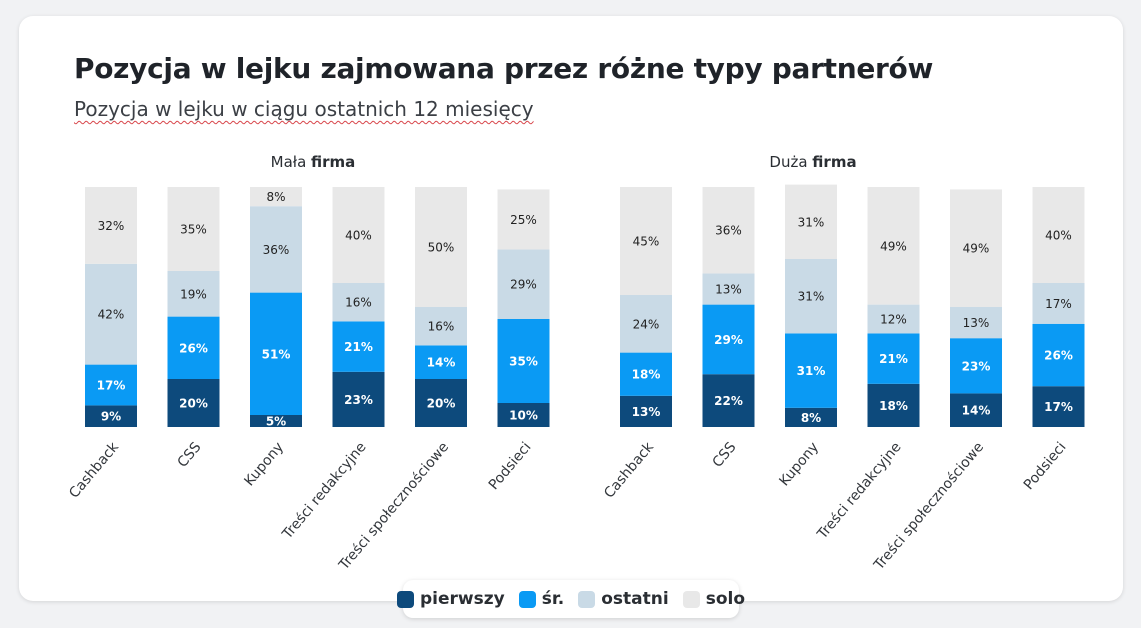 This screenshot has height=628, width=1141. What do you see at coordinates (587, 599) in the screenshot?
I see `legend-swatch-ostatni` at bounding box center [587, 599].